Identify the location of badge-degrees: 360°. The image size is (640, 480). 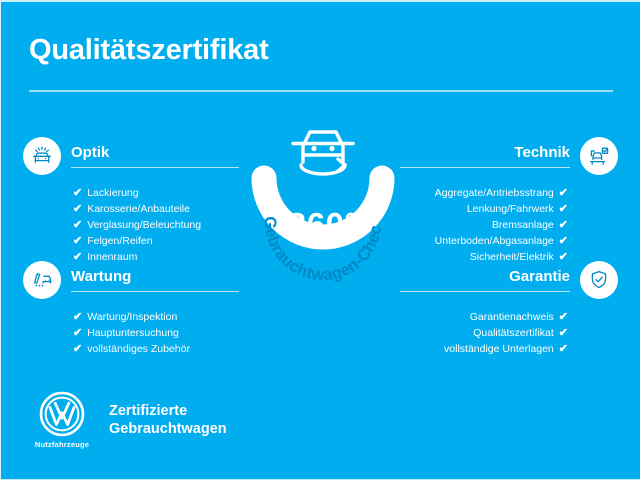
(323, 224).